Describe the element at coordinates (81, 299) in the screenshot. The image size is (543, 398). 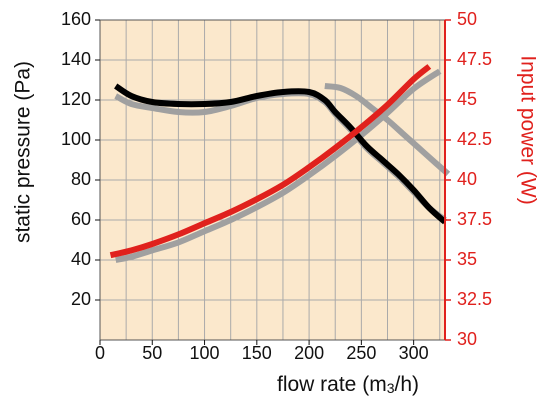
I see `y-left-tick-label: 20` at that location.